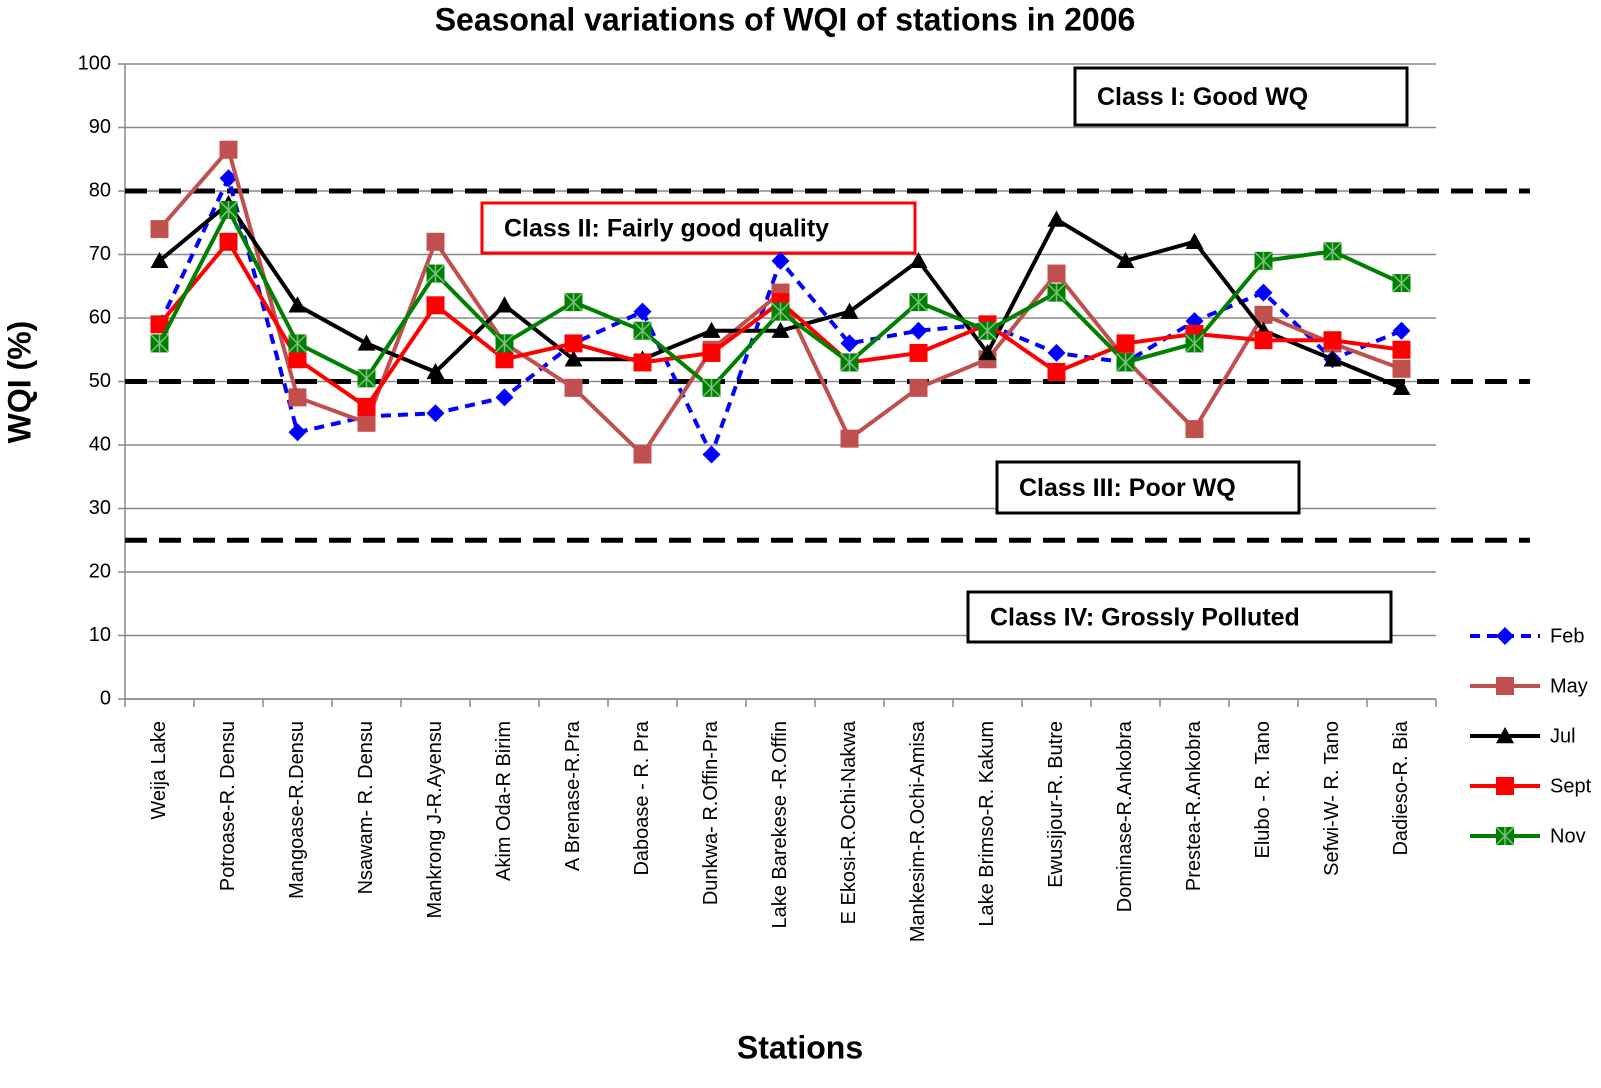 This screenshot has width=1601, height=1088. Describe the element at coordinates (780, 825) in the screenshot. I see `x-tick-label: Lake Barekese -R.Offin` at that location.